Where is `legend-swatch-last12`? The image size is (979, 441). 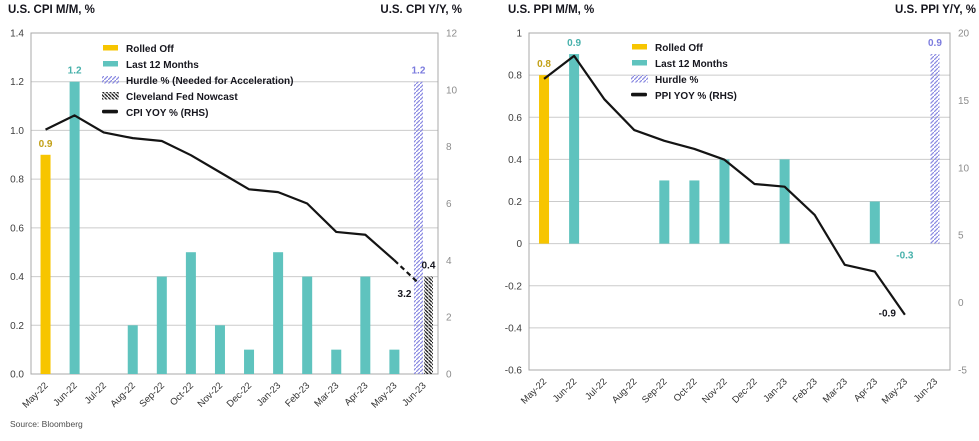 legend-swatch-last12 is located at coordinates (639, 63).